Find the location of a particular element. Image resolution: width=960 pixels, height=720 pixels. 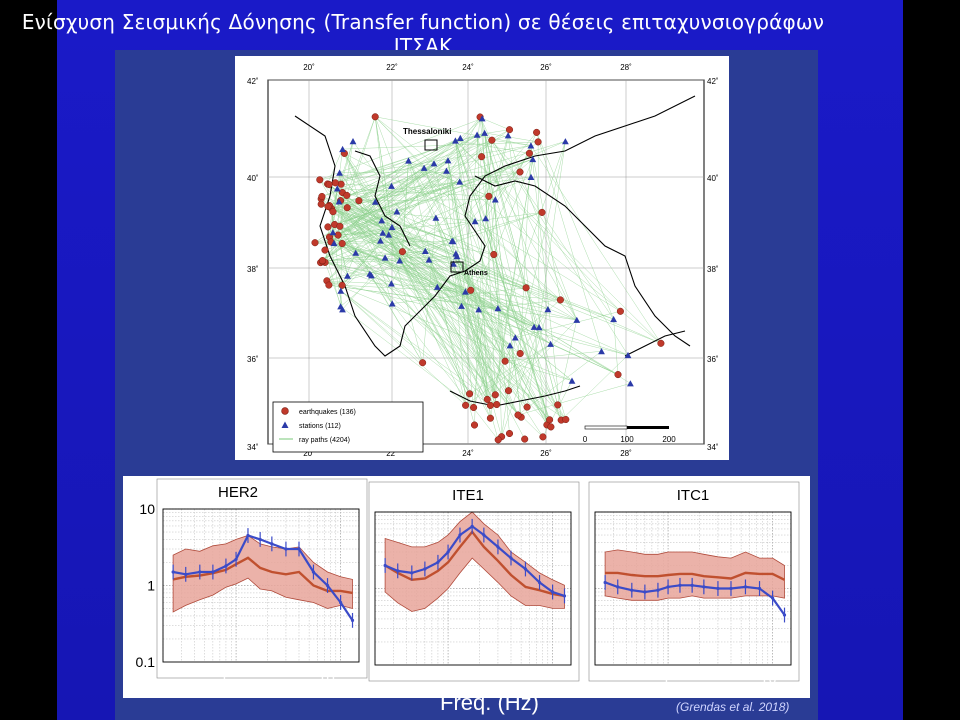

lat-tick-left-40: 40˚ is located at coordinates (253, 178).